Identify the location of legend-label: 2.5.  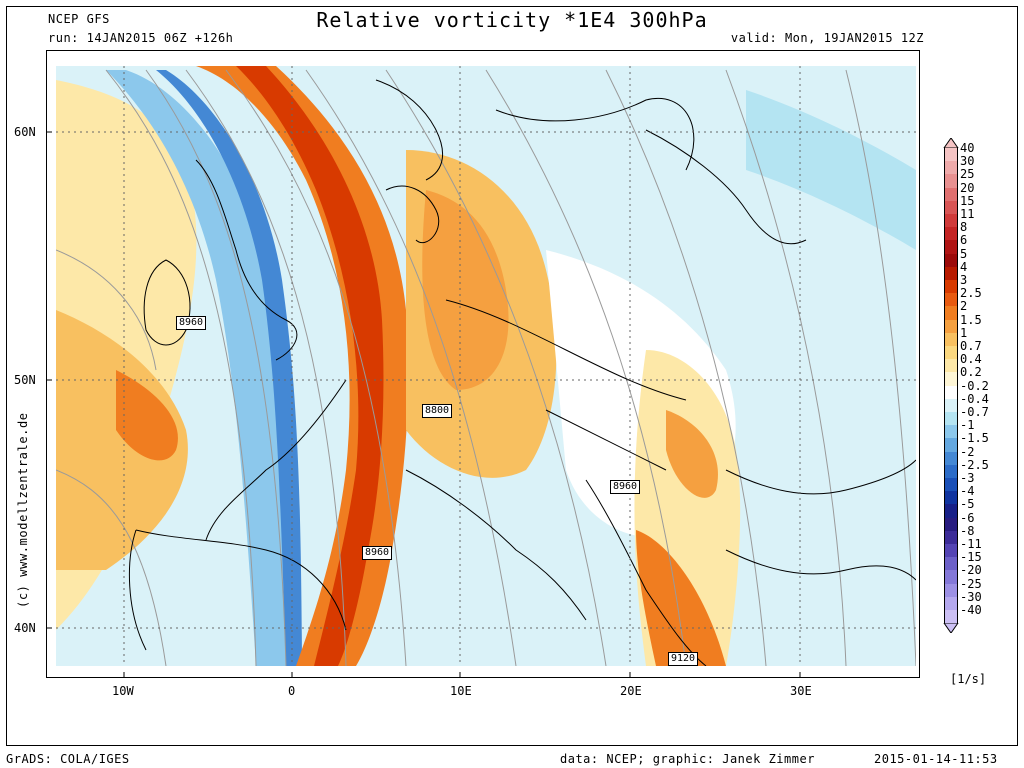
(971, 293).